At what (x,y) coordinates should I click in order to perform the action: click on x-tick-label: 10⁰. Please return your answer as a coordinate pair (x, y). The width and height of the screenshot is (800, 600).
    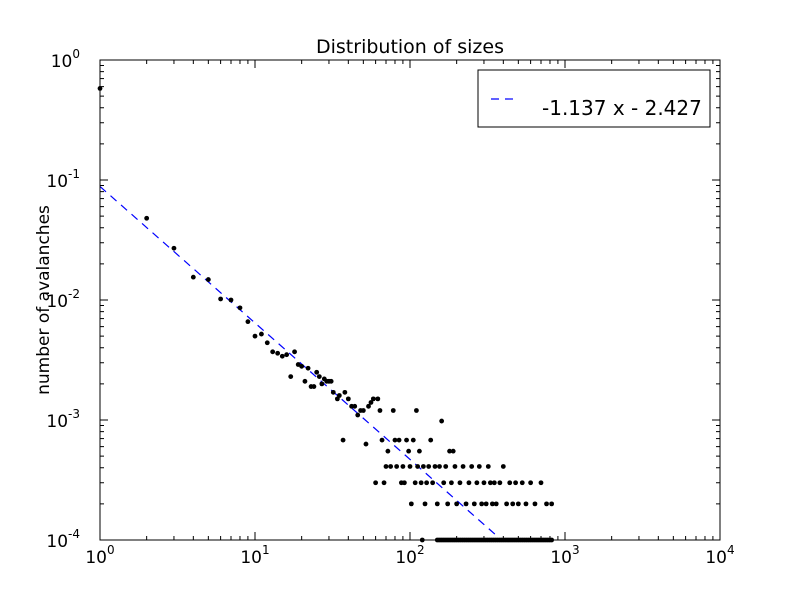
    Looking at the image, I should click on (99, 555).